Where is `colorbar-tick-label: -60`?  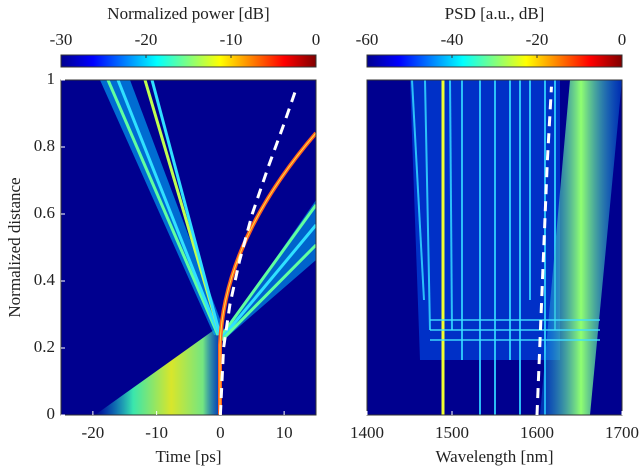
colorbar-tick-label: -60 is located at coordinates (367, 39).